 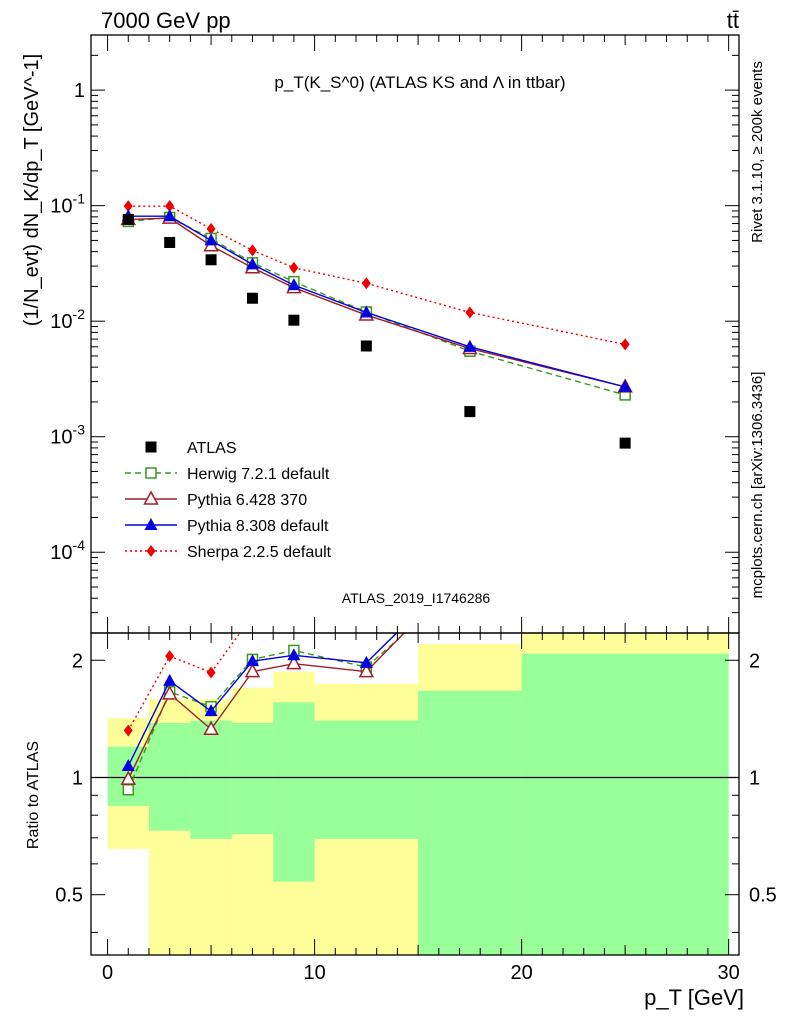 I want to click on ratio-y-tick-label-right: 1, so click(x=754, y=778).